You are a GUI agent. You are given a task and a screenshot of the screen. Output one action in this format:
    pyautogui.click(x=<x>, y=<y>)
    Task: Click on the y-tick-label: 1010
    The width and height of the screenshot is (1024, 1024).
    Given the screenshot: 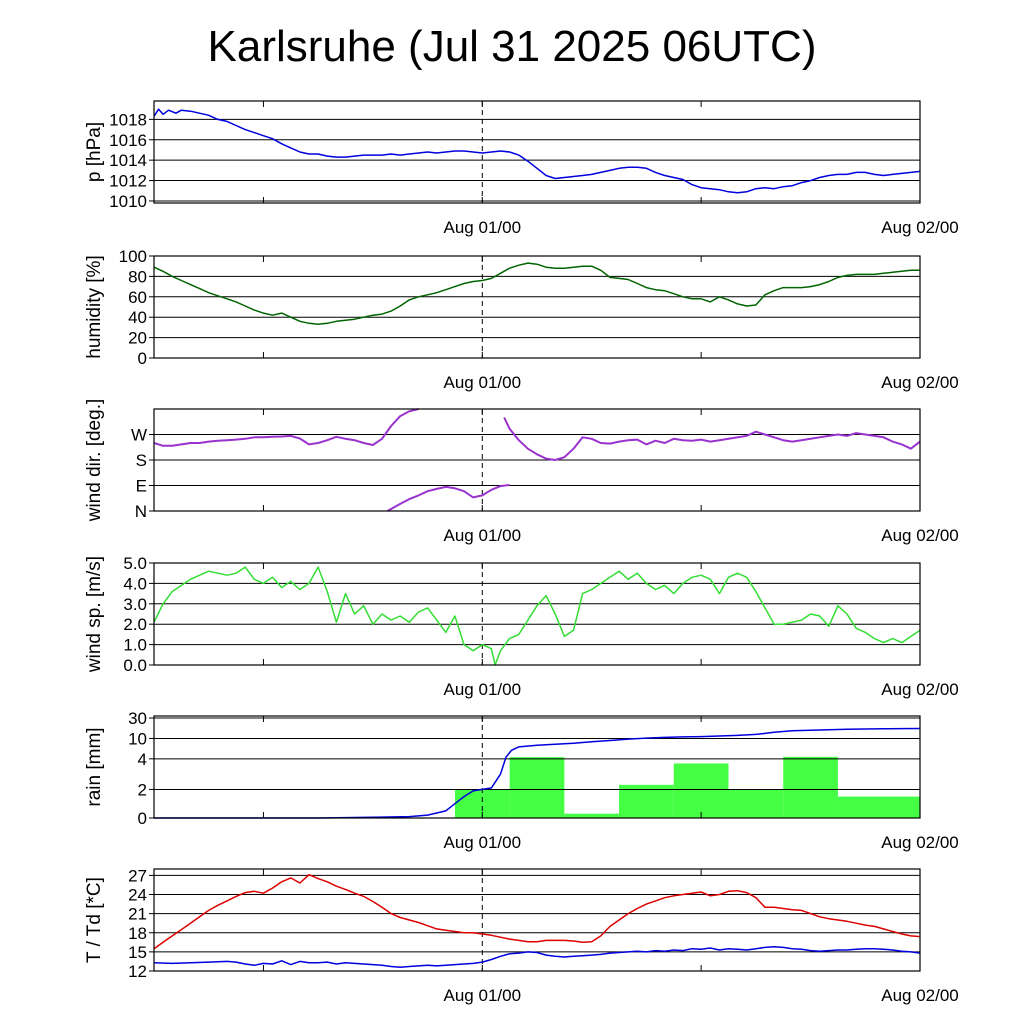 What is the action you would take?
    pyautogui.click(x=128, y=201)
    